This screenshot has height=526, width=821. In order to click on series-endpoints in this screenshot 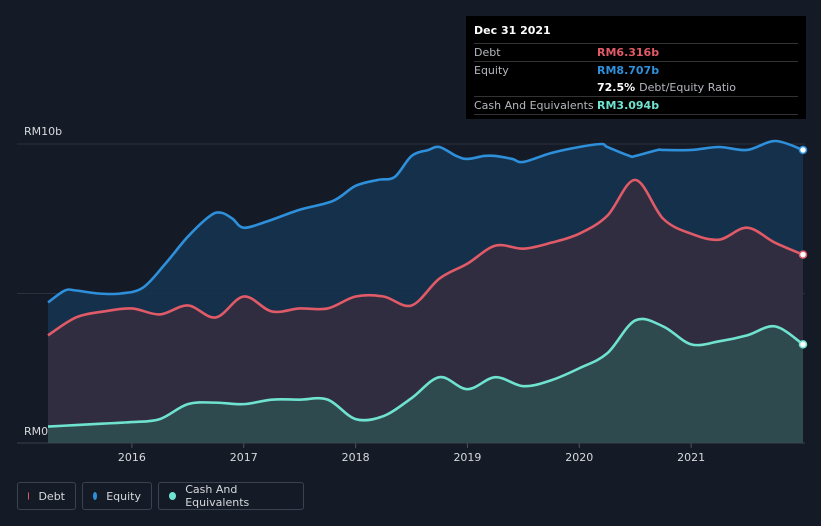, I will do `click(803, 247)`.